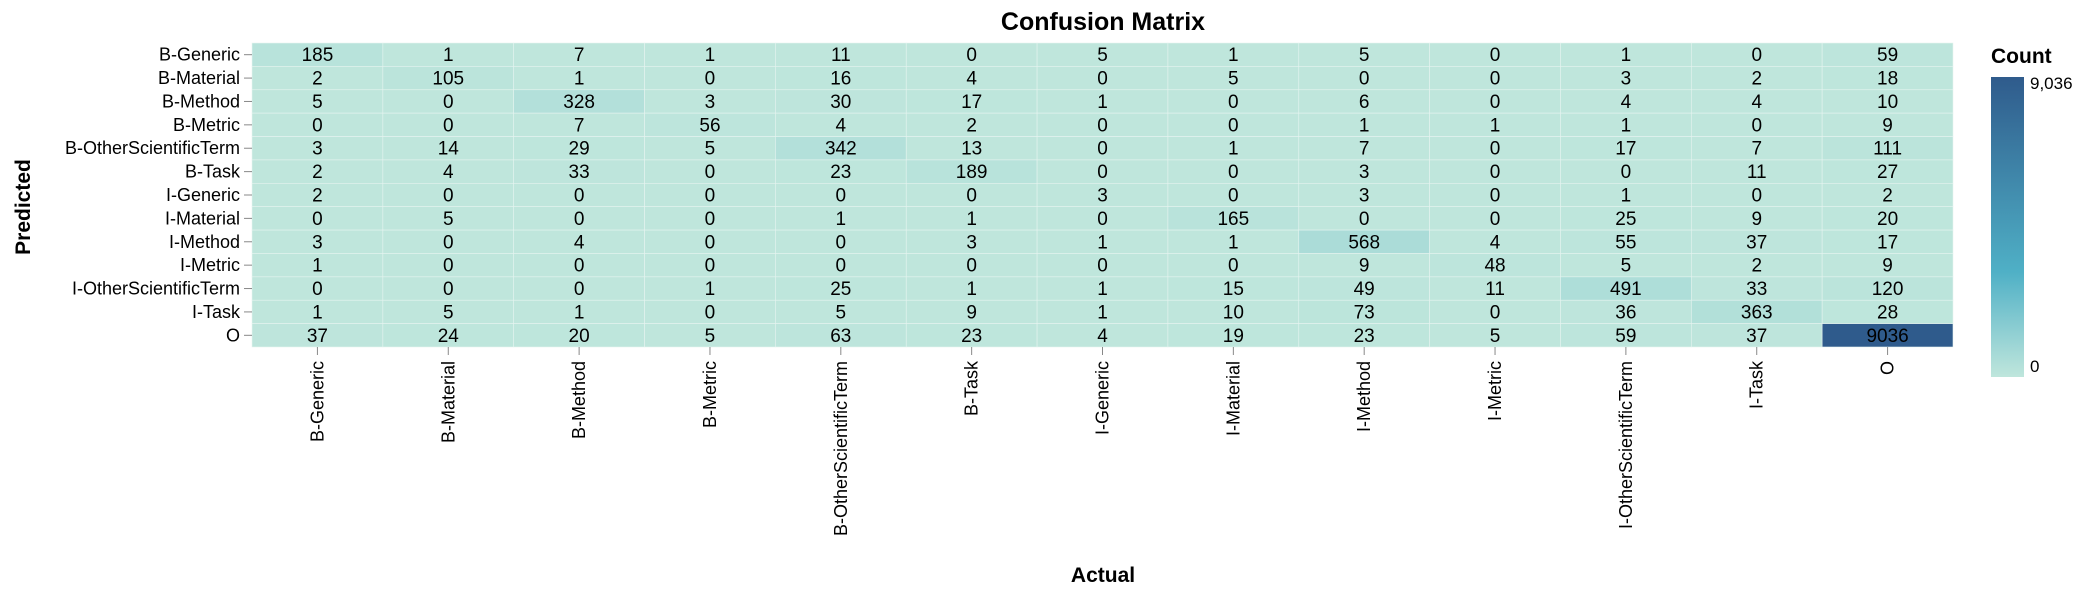 The height and width of the screenshot is (594, 2080). What do you see at coordinates (579, 172) in the screenshot?
I see `cell-value-label: 33` at bounding box center [579, 172].